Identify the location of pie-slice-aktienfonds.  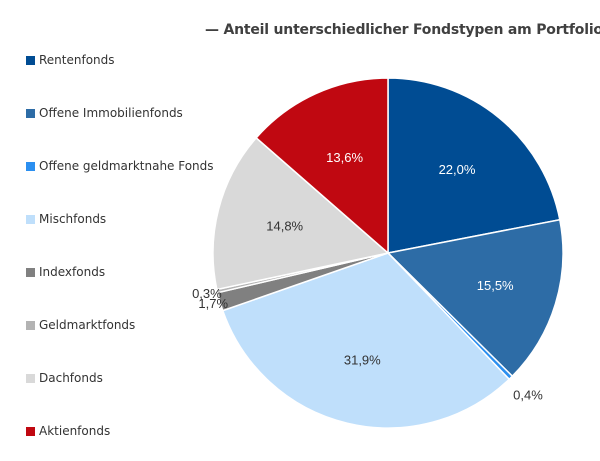
(322, 166).